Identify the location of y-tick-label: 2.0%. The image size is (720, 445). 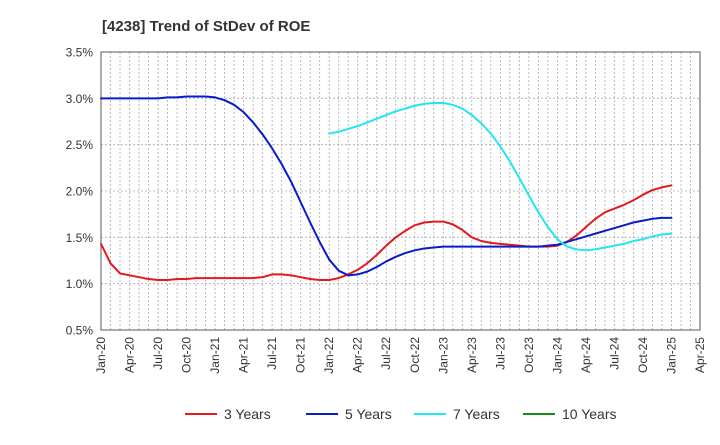
(80, 192).